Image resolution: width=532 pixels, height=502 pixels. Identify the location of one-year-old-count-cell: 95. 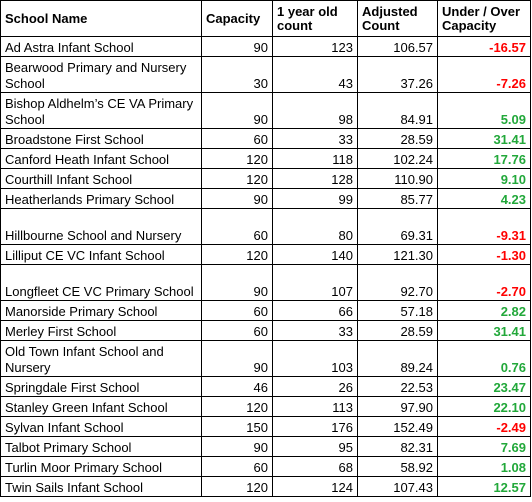
(315, 446).